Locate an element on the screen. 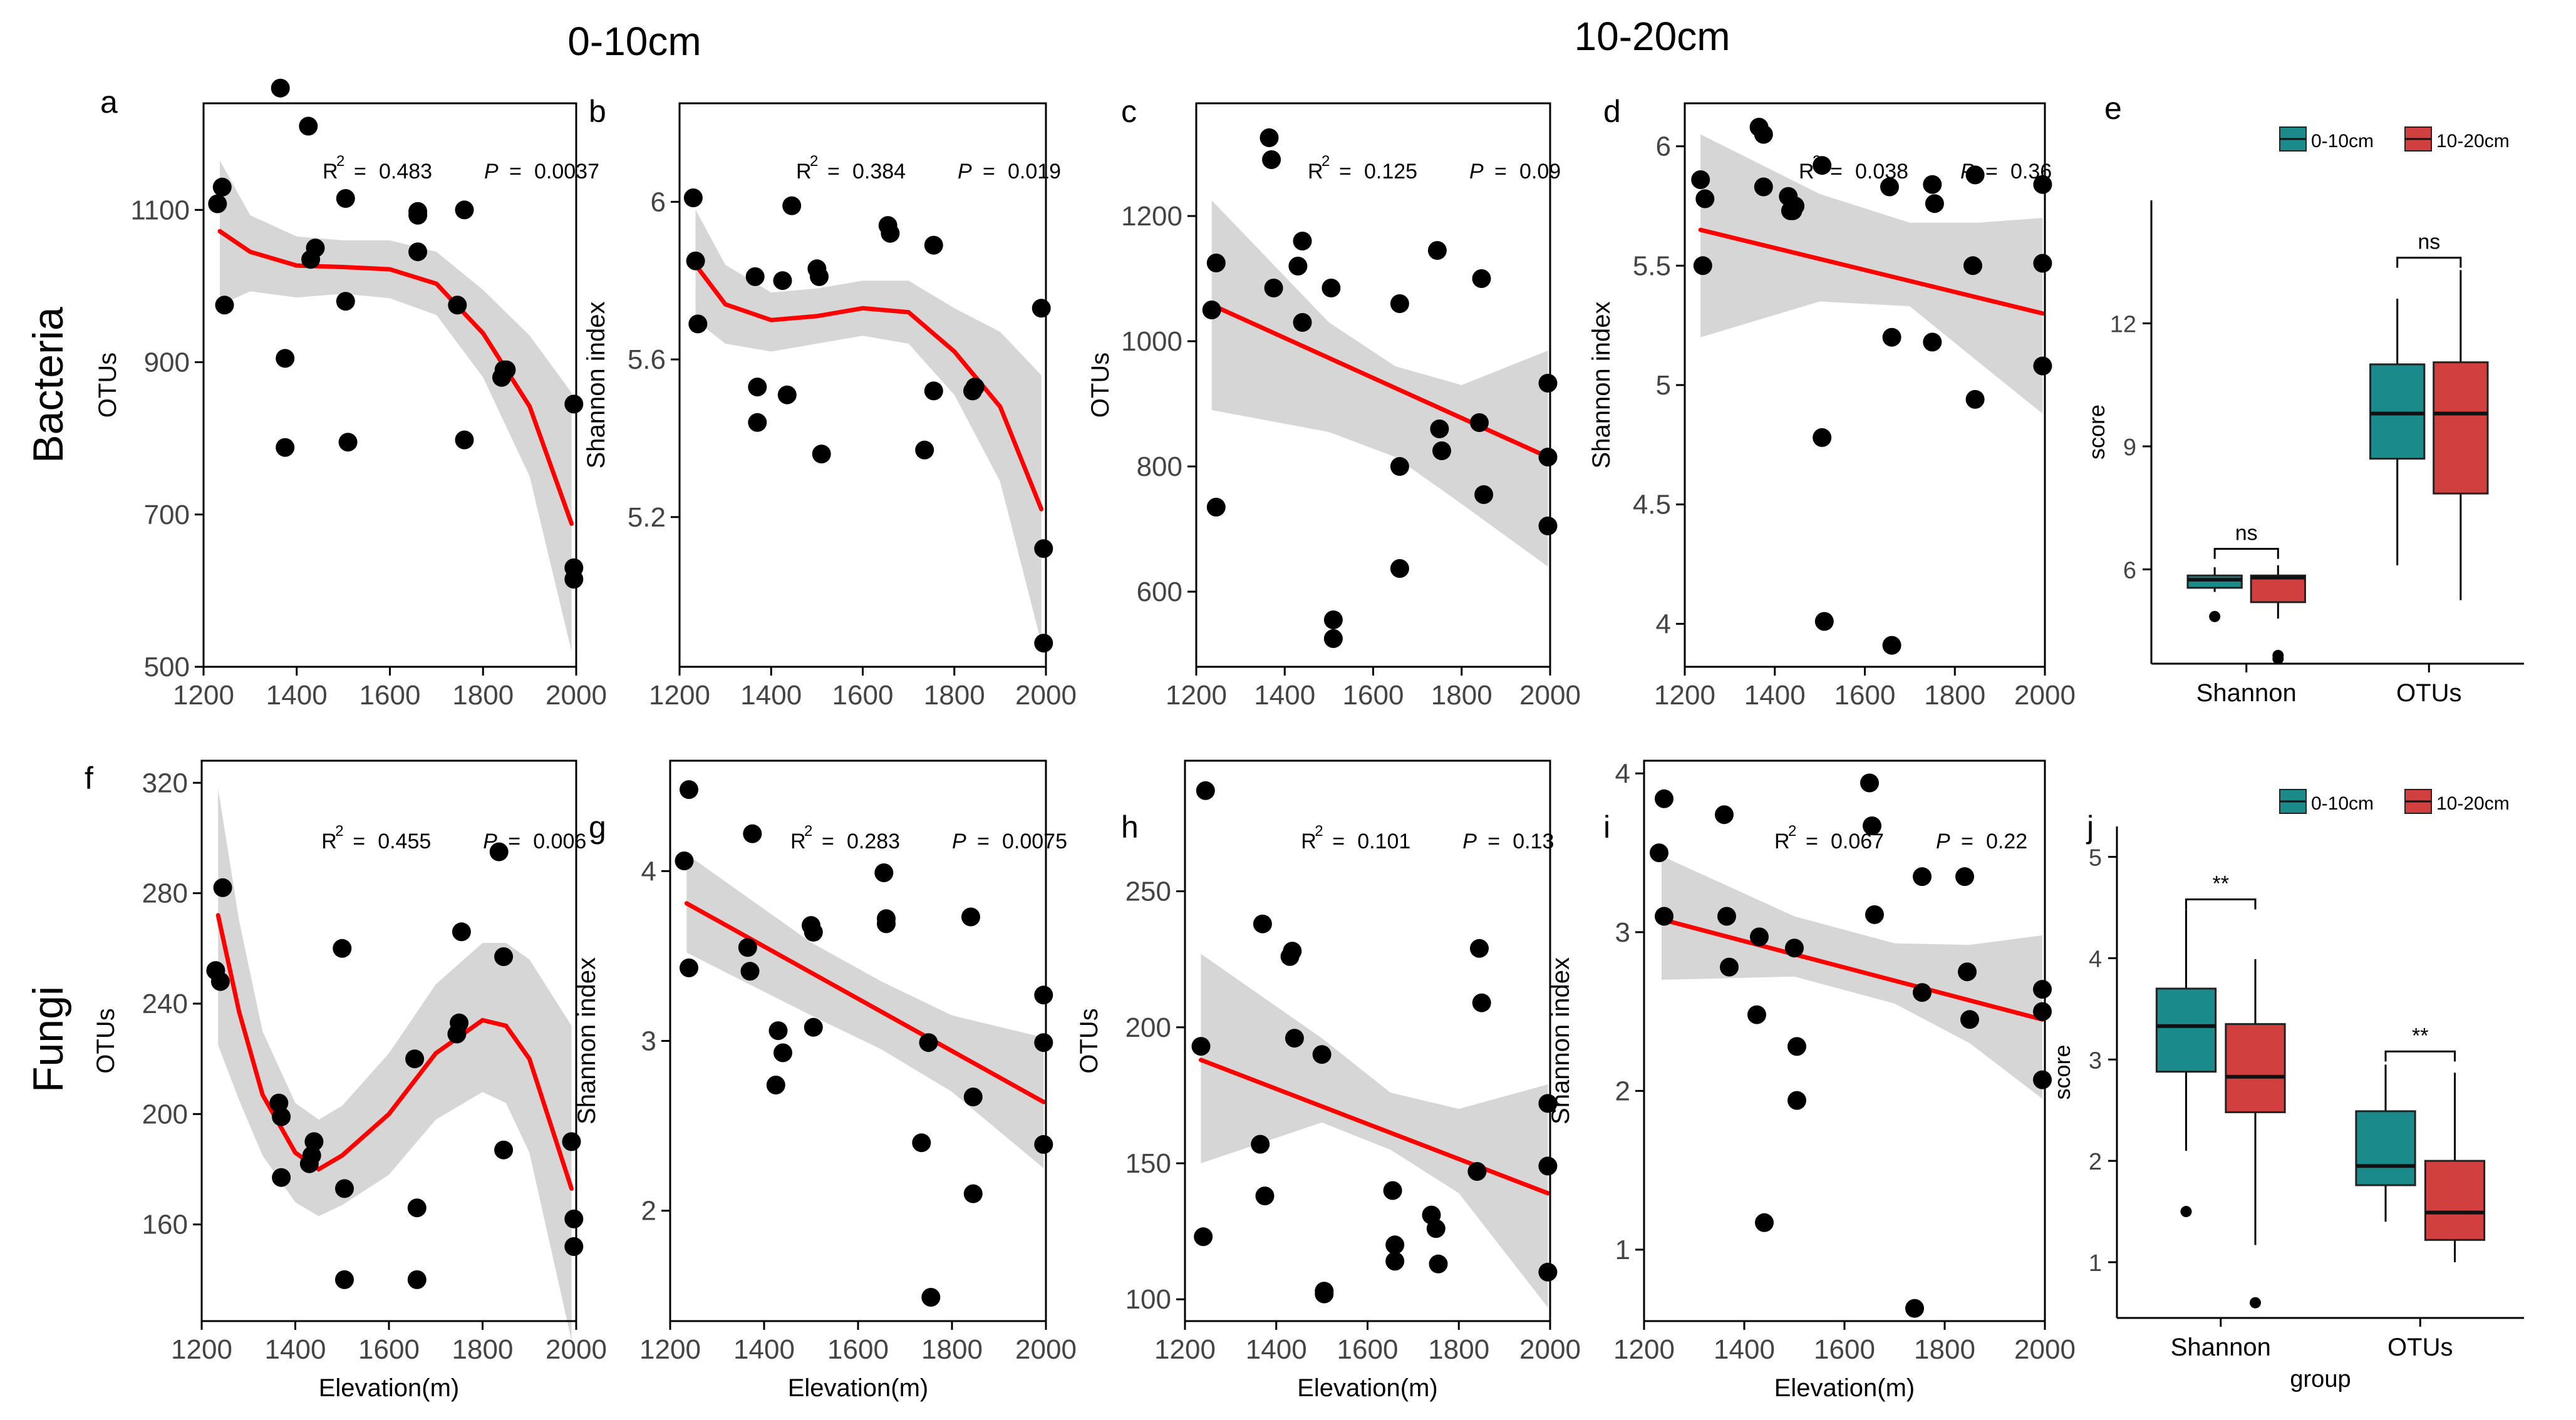  p-value: 0.22 is located at coordinates (2006, 842).